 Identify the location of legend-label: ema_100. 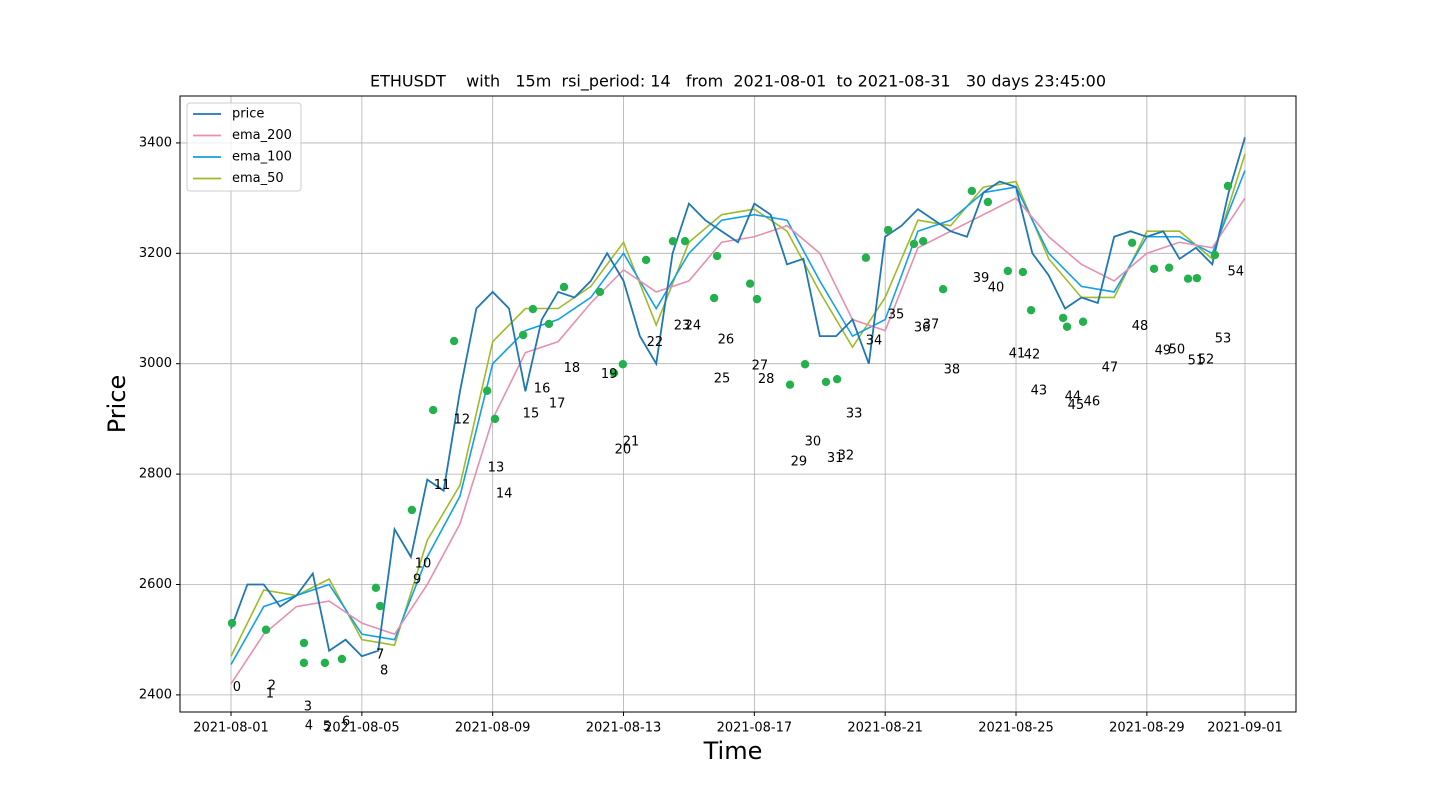
(262, 157).